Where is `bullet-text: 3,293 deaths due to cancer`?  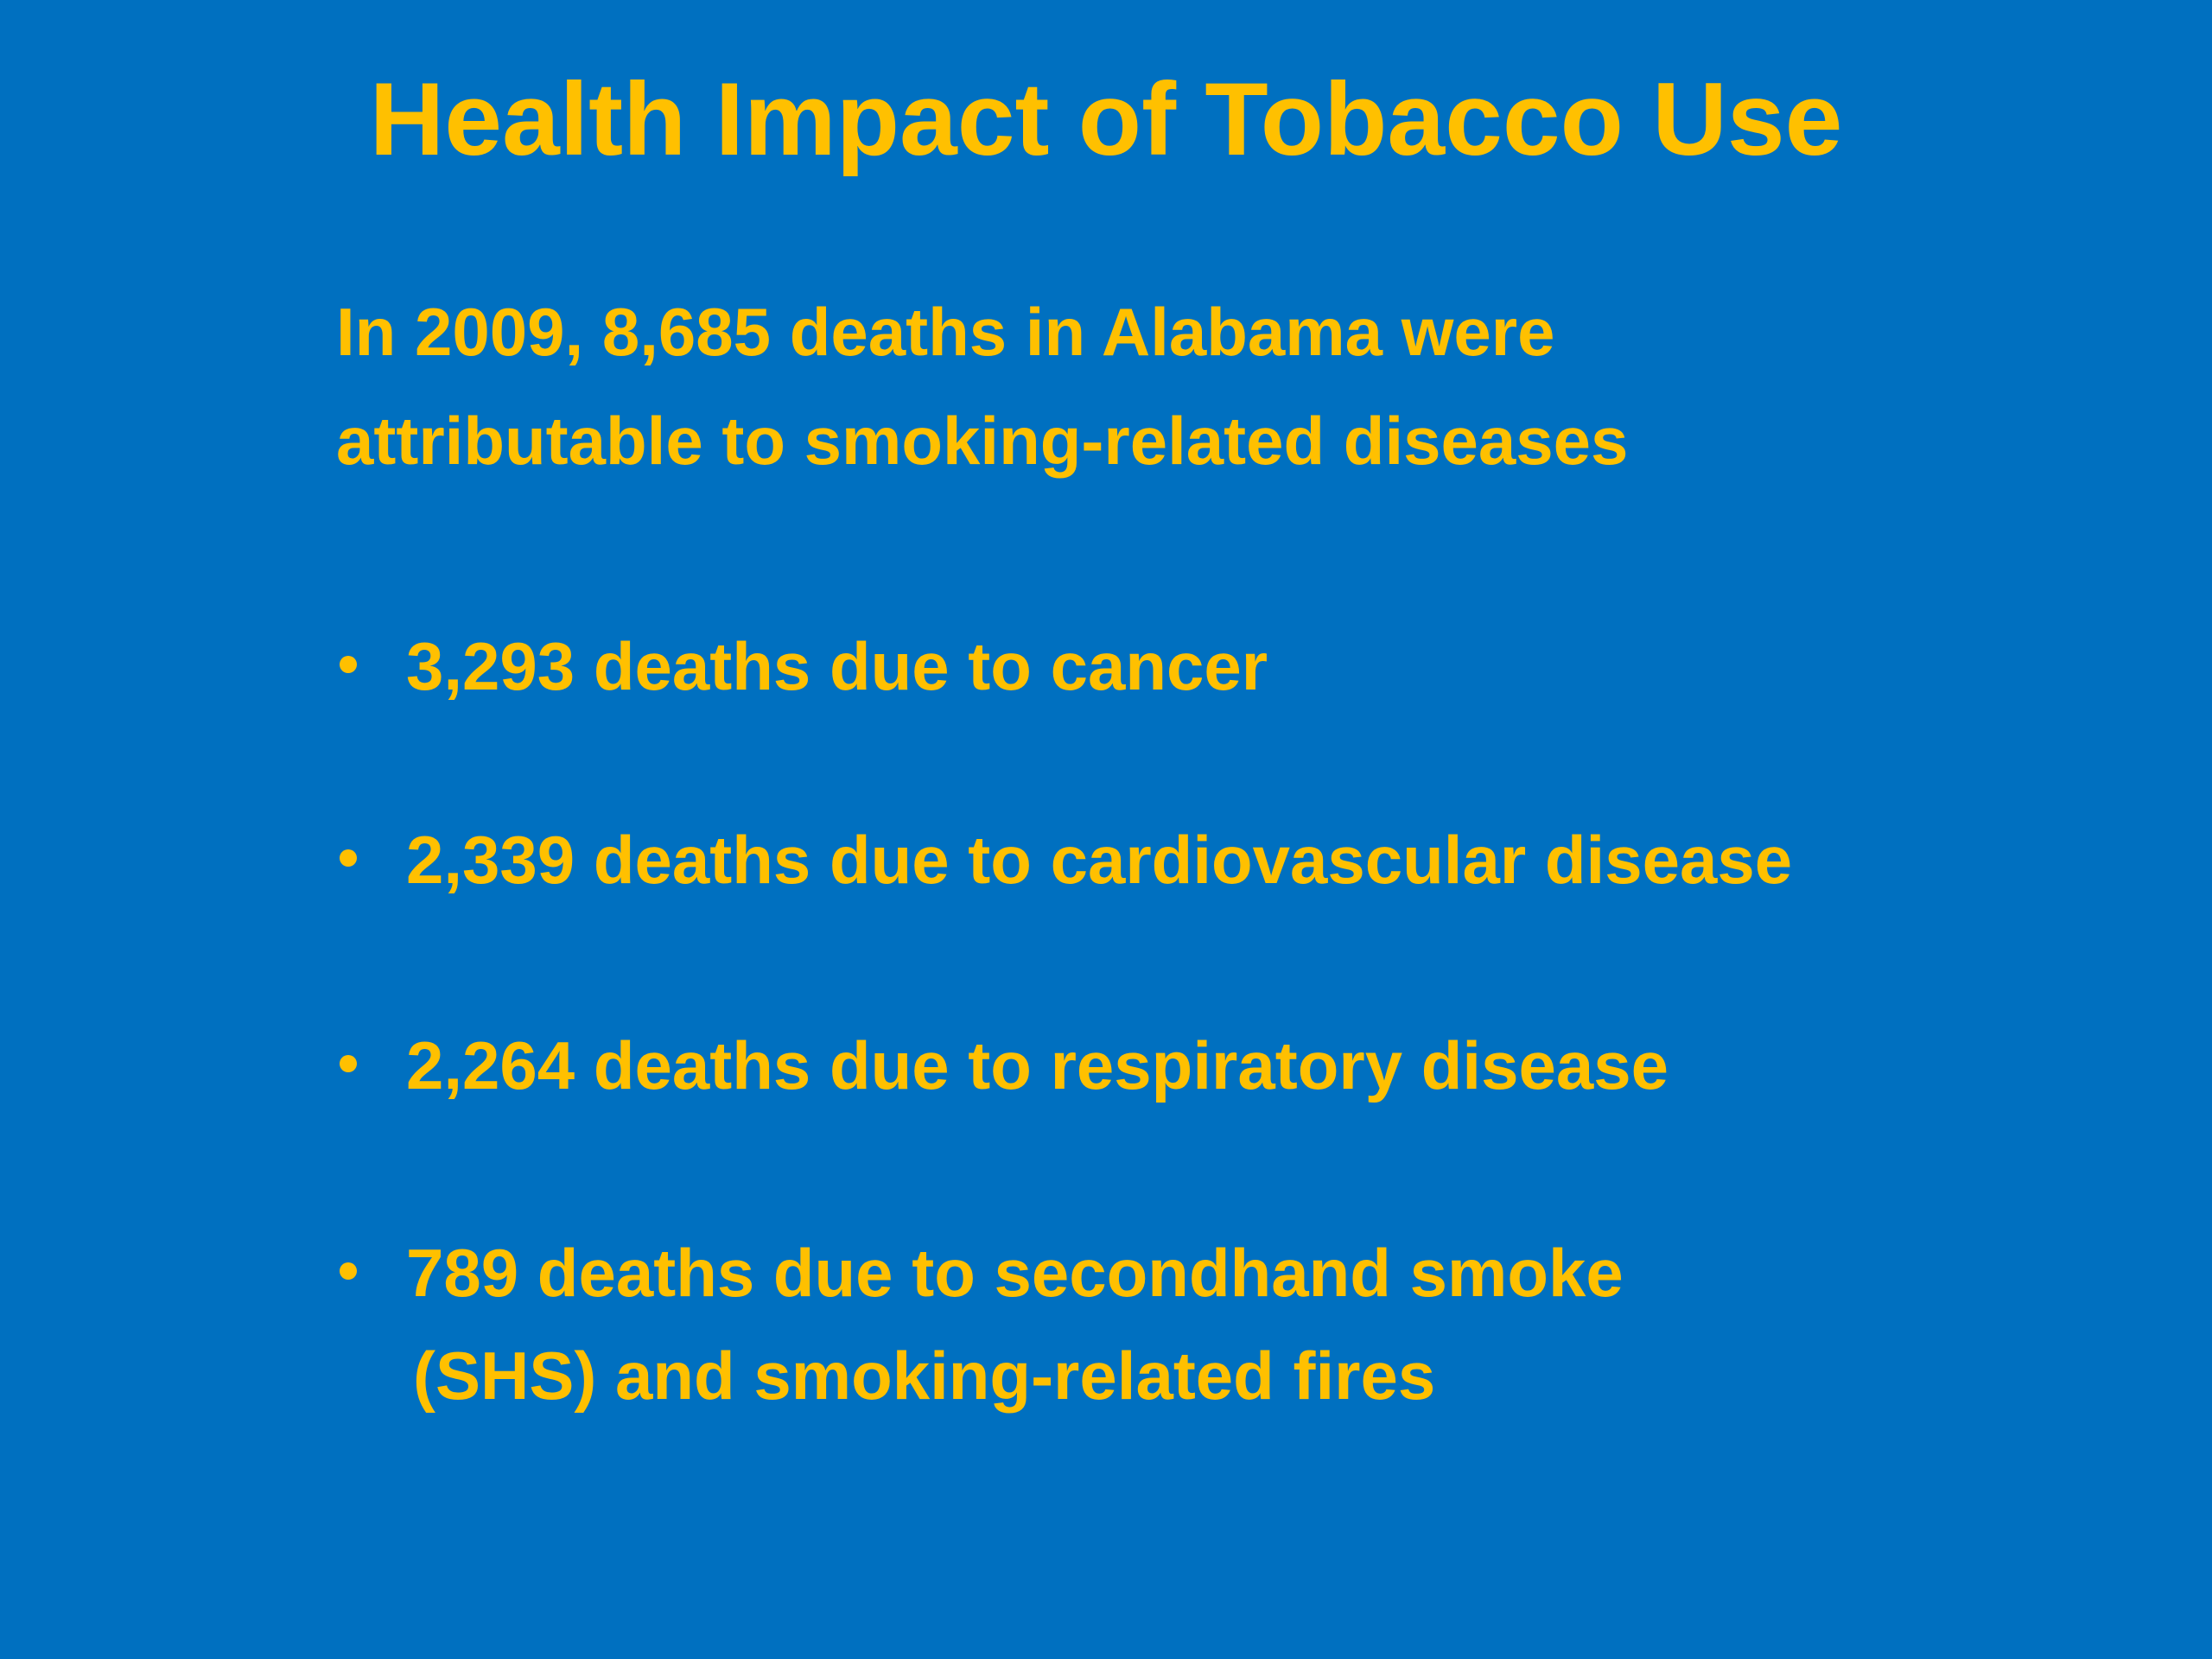
bullet-text: 3,293 deaths due to cancer is located at coordinates (837, 666).